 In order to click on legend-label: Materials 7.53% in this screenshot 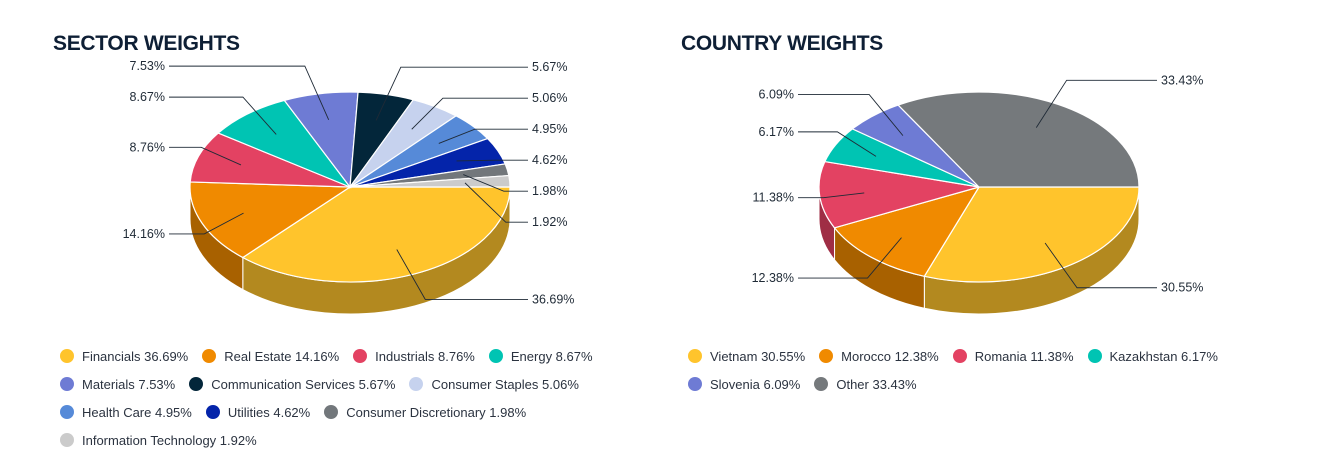, I will do `click(129, 384)`.